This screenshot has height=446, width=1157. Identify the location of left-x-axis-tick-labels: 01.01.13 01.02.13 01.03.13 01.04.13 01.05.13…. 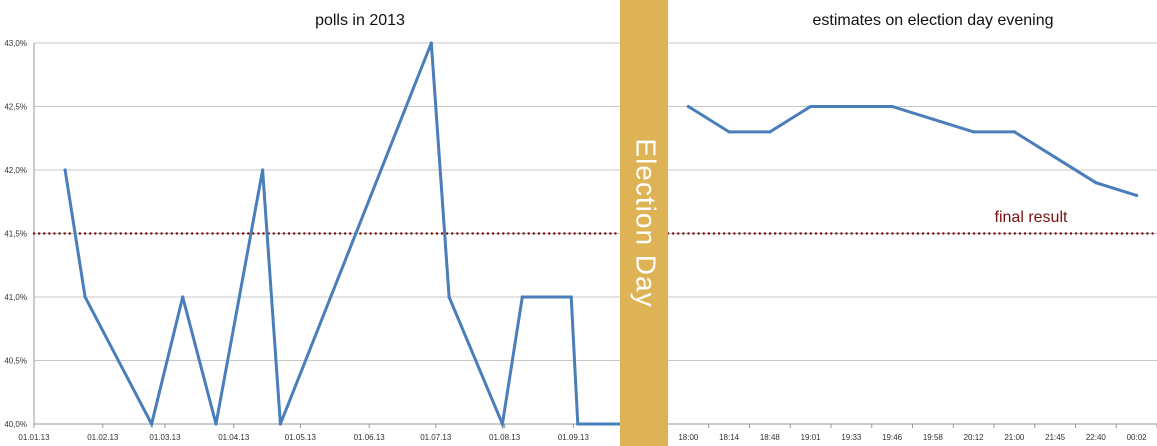
(304, 433).